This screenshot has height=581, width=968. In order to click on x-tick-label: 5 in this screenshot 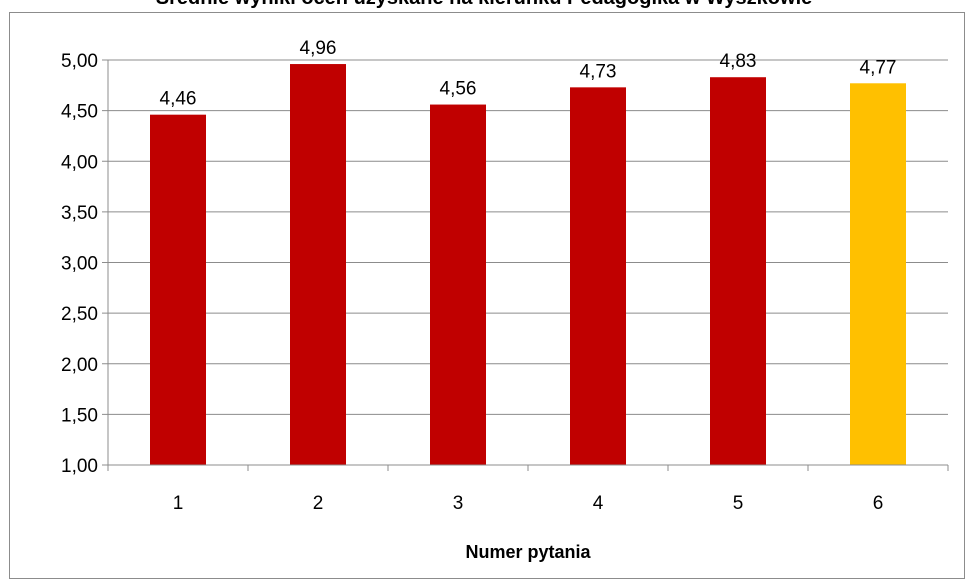, I will do `click(738, 503)`.